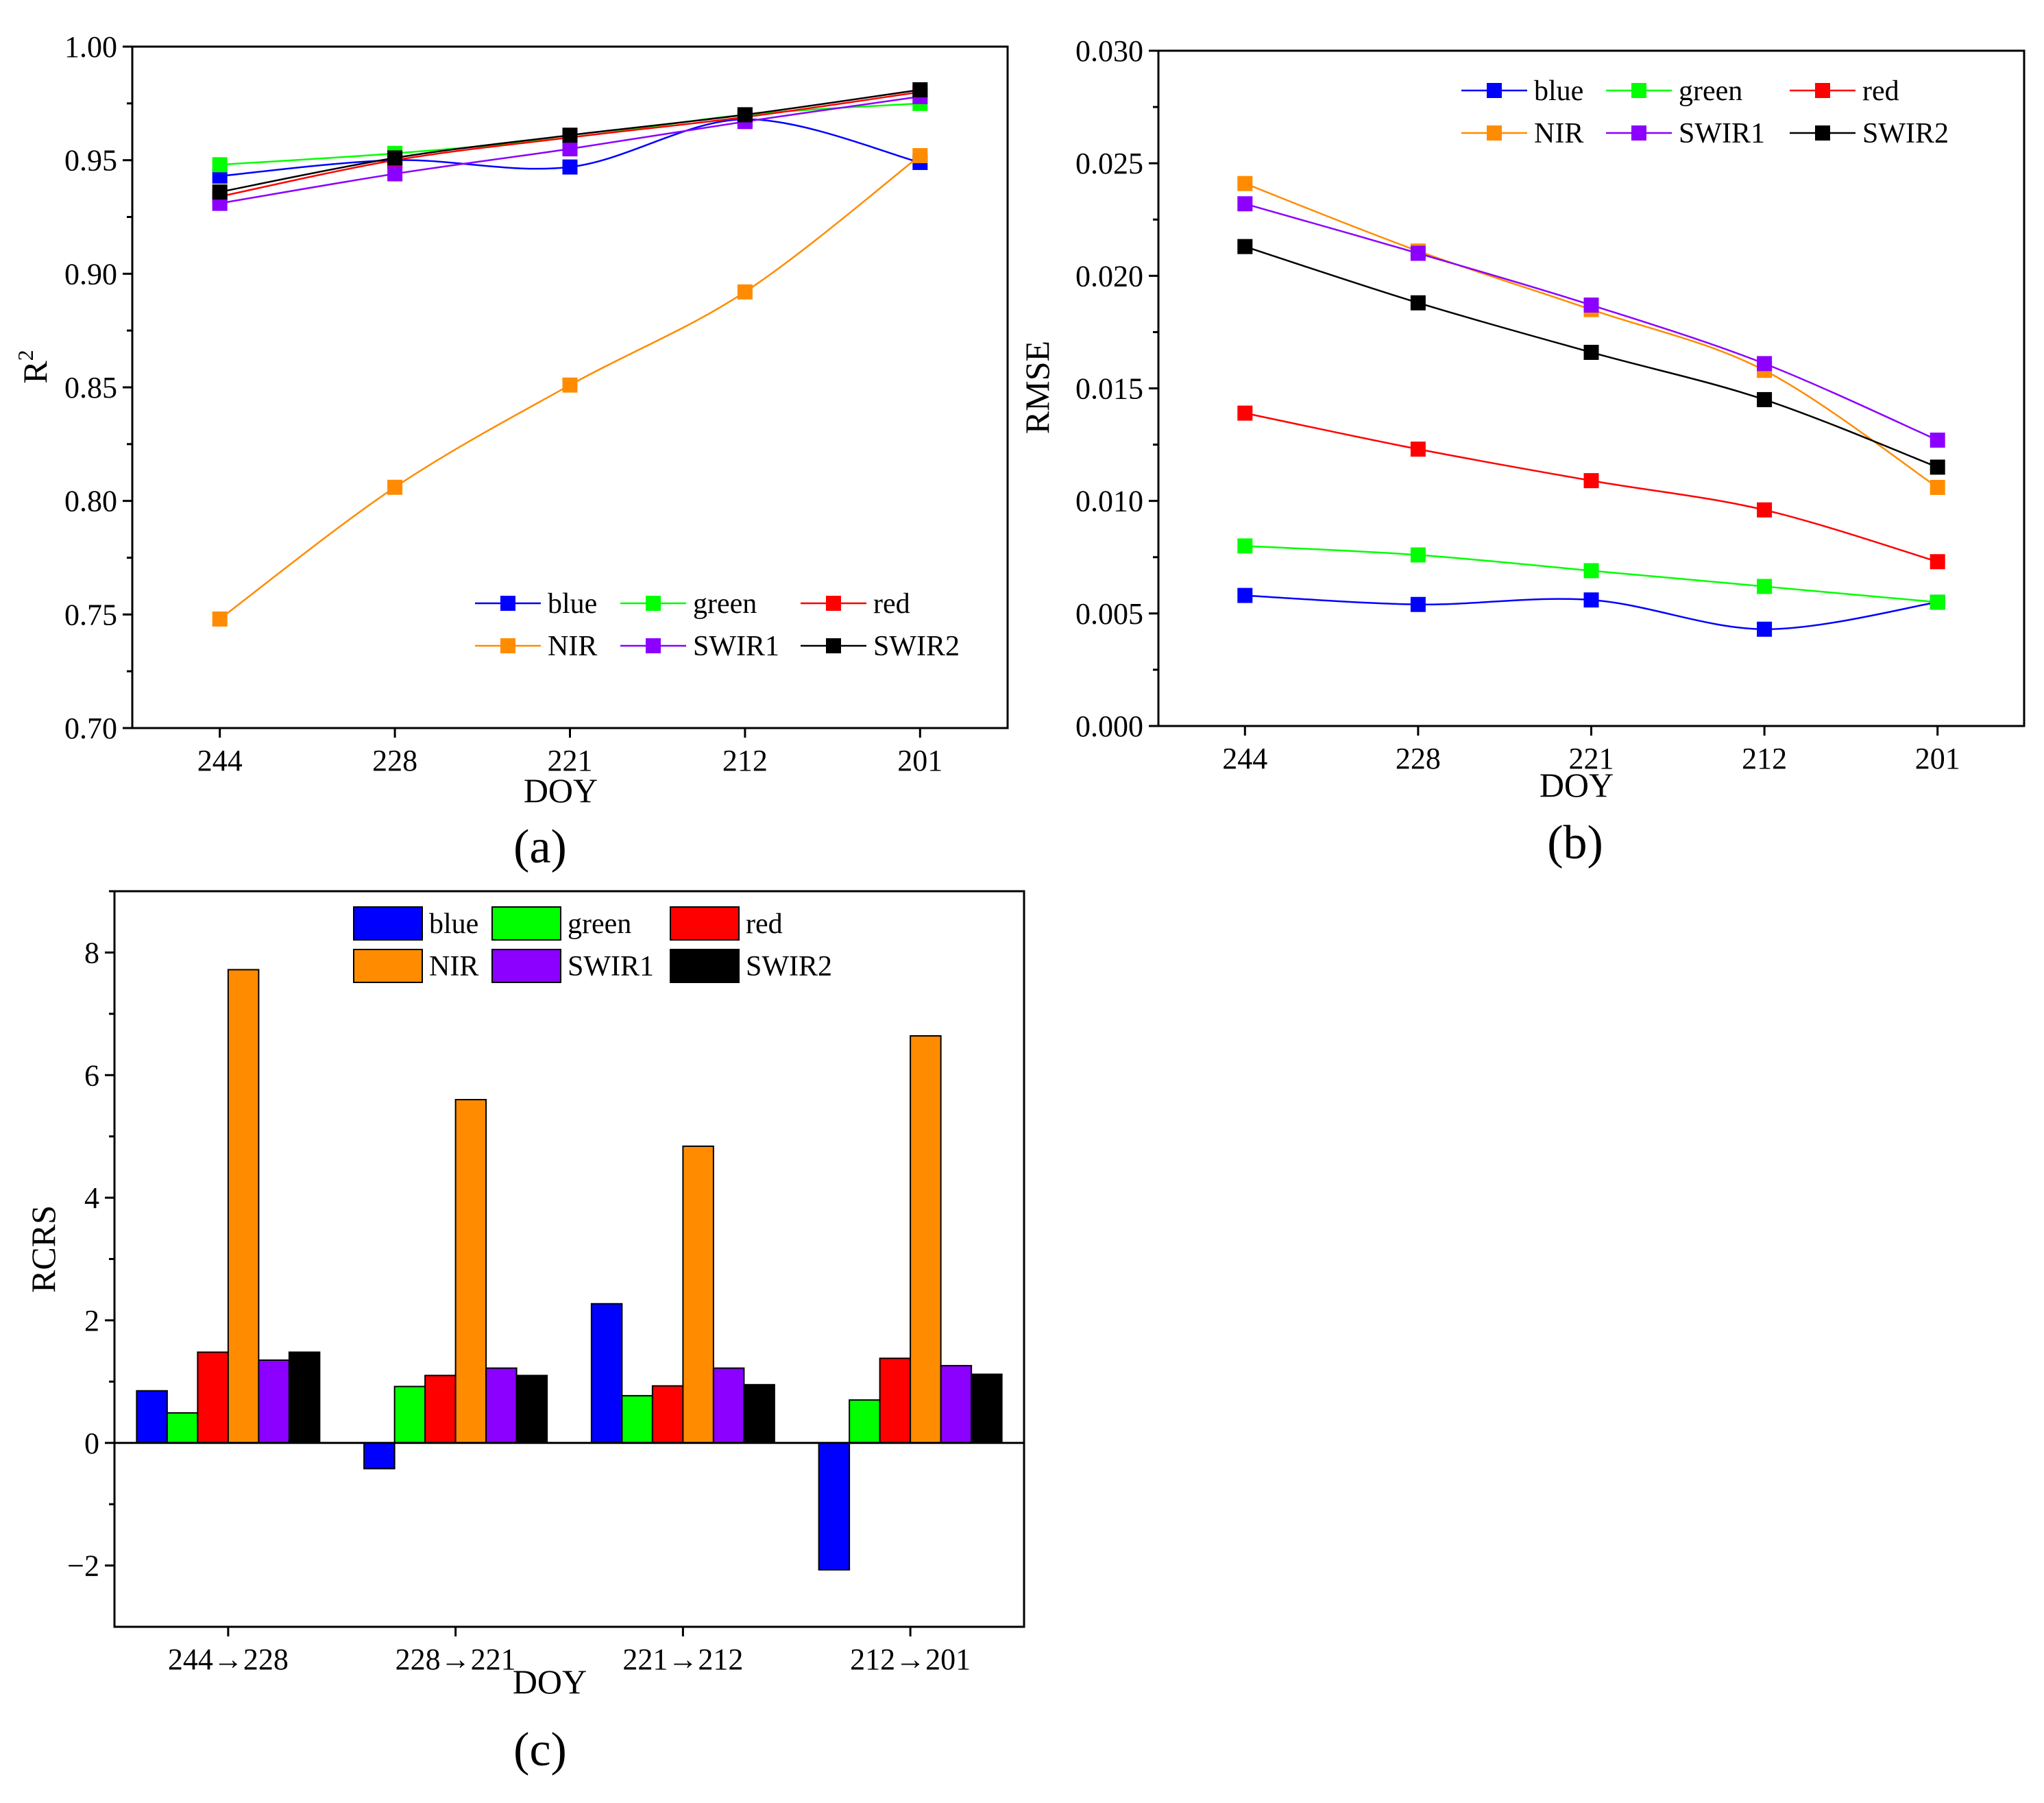 The width and height of the screenshot is (2044, 1803). What do you see at coordinates (725, 604) in the screenshot?
I see `panel-a-legend-label: green` at bounding box center [725, 604].